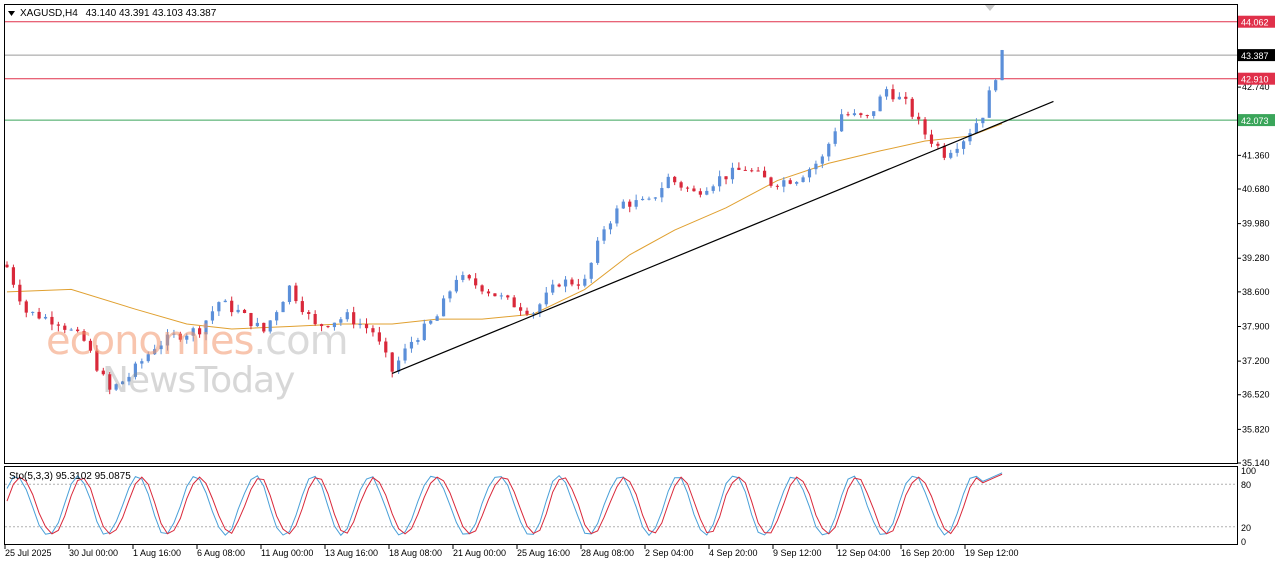 The width and height of the screenshot is (1280, 572). Describe the element at coordinates (504, 504) in the screenshot. I see `stochastic-main-line` at that location.